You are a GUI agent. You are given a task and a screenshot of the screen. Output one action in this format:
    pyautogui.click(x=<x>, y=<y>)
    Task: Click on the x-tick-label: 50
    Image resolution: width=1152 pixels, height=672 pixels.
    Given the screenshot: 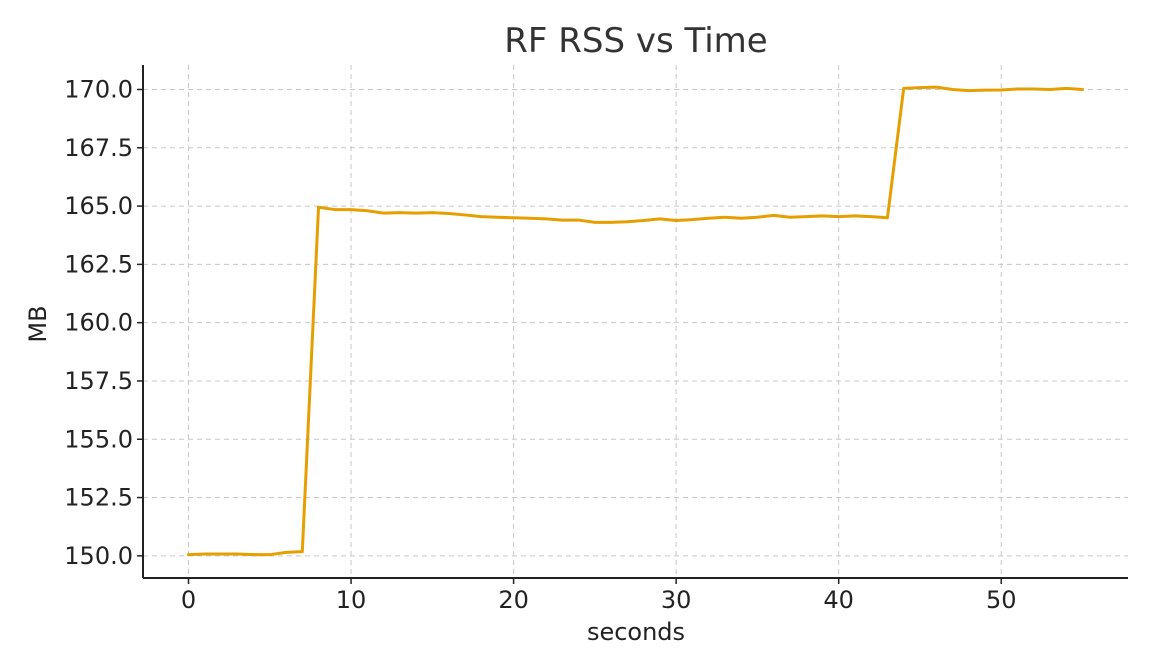 What is the action you would take?
    pyautogui.click(x=1001, y=600)
    